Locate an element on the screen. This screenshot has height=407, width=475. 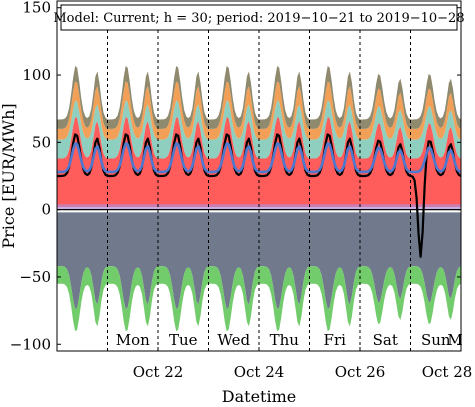
x-tick-label-3: Oct 28 is located at coordinates (447, 372).